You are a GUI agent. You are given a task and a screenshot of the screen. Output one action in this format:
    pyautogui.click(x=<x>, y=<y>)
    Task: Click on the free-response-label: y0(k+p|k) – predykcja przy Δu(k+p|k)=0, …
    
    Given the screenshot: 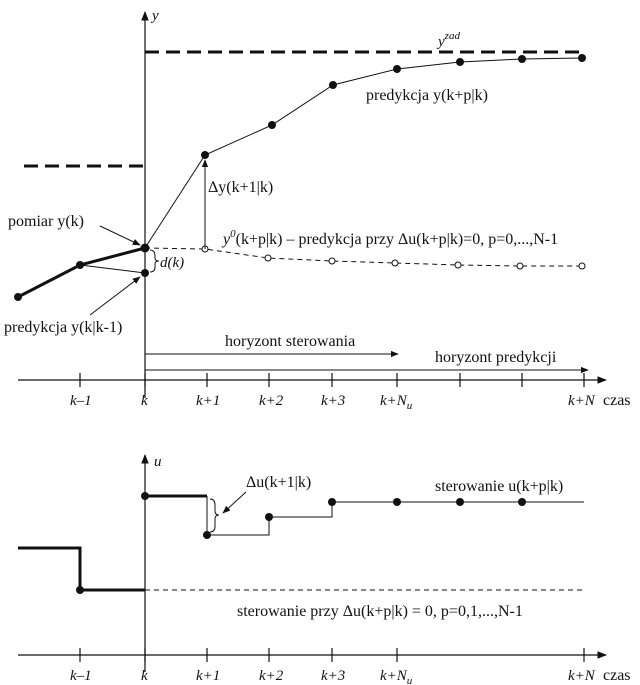 What is the action you would take?
    pyautogui.click(x=389, y=238)
    